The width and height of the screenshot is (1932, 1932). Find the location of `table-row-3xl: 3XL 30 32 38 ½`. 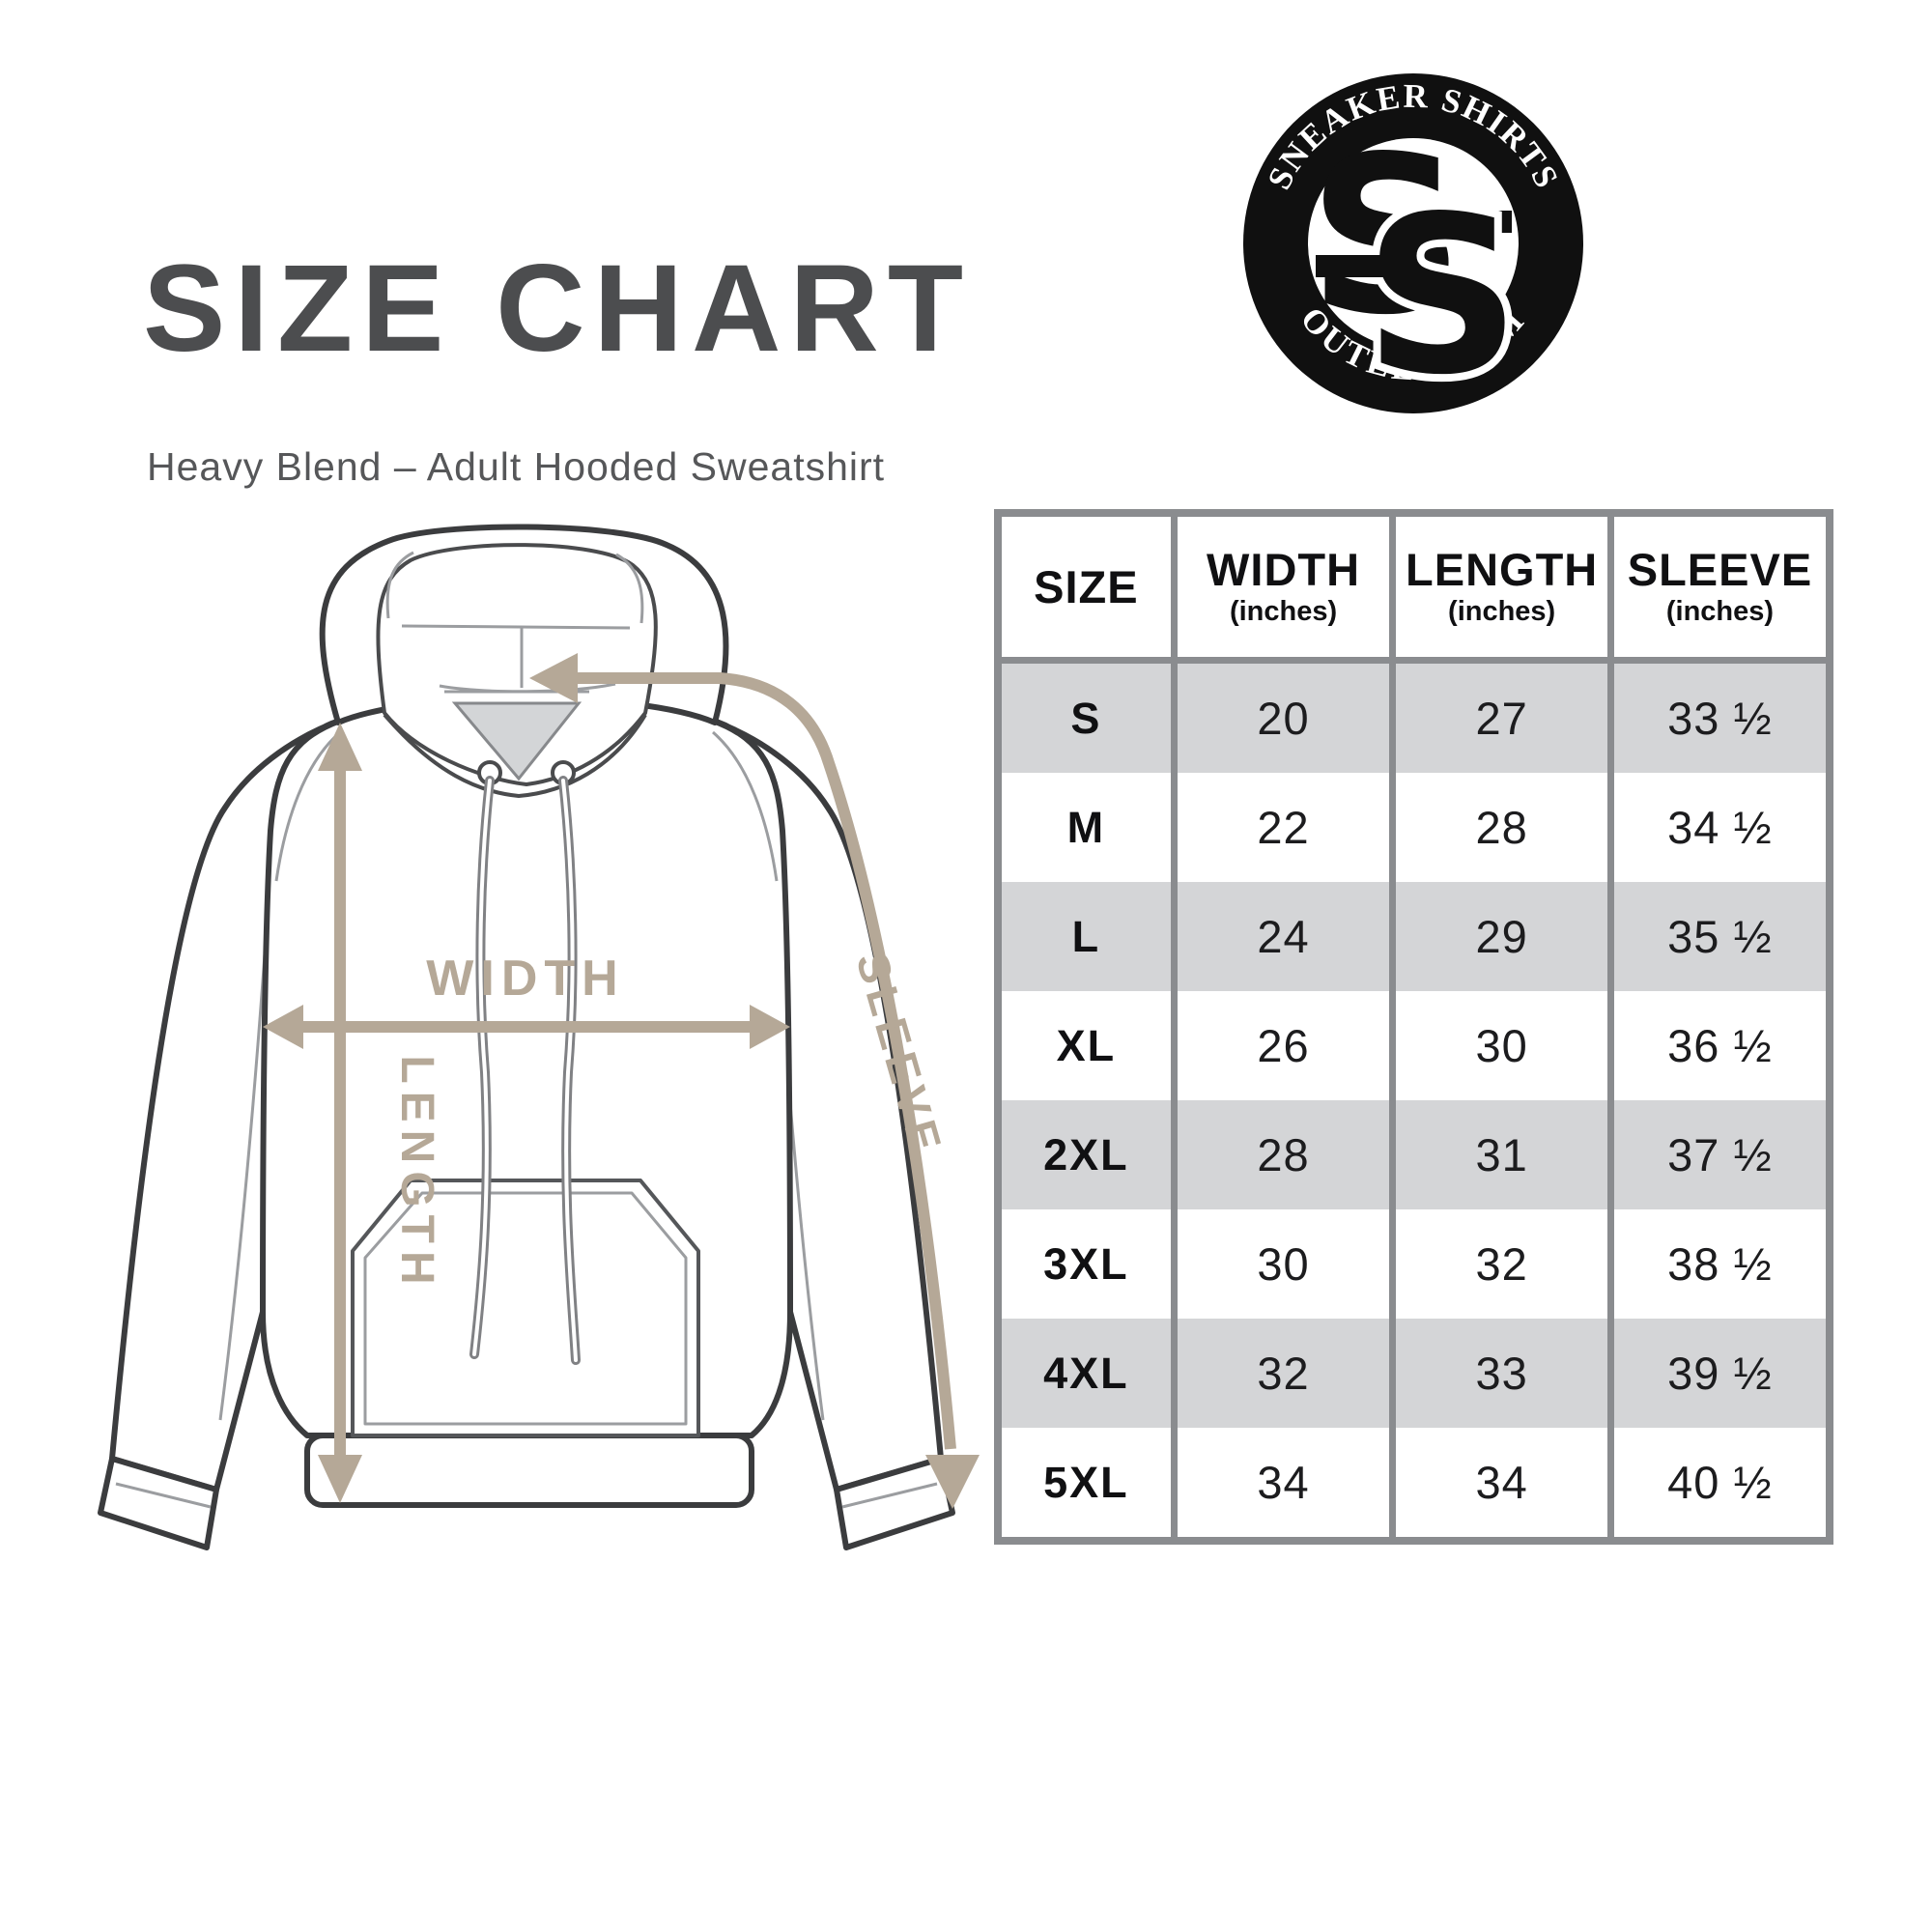

table-row-3xl: 3XL 30 32 38 ½ is located at coordinates (1414, 1264).